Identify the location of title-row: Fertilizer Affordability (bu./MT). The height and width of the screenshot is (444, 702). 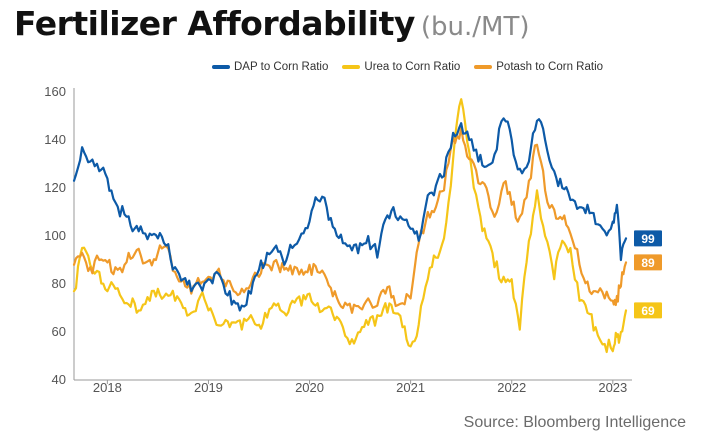
(271, 23).